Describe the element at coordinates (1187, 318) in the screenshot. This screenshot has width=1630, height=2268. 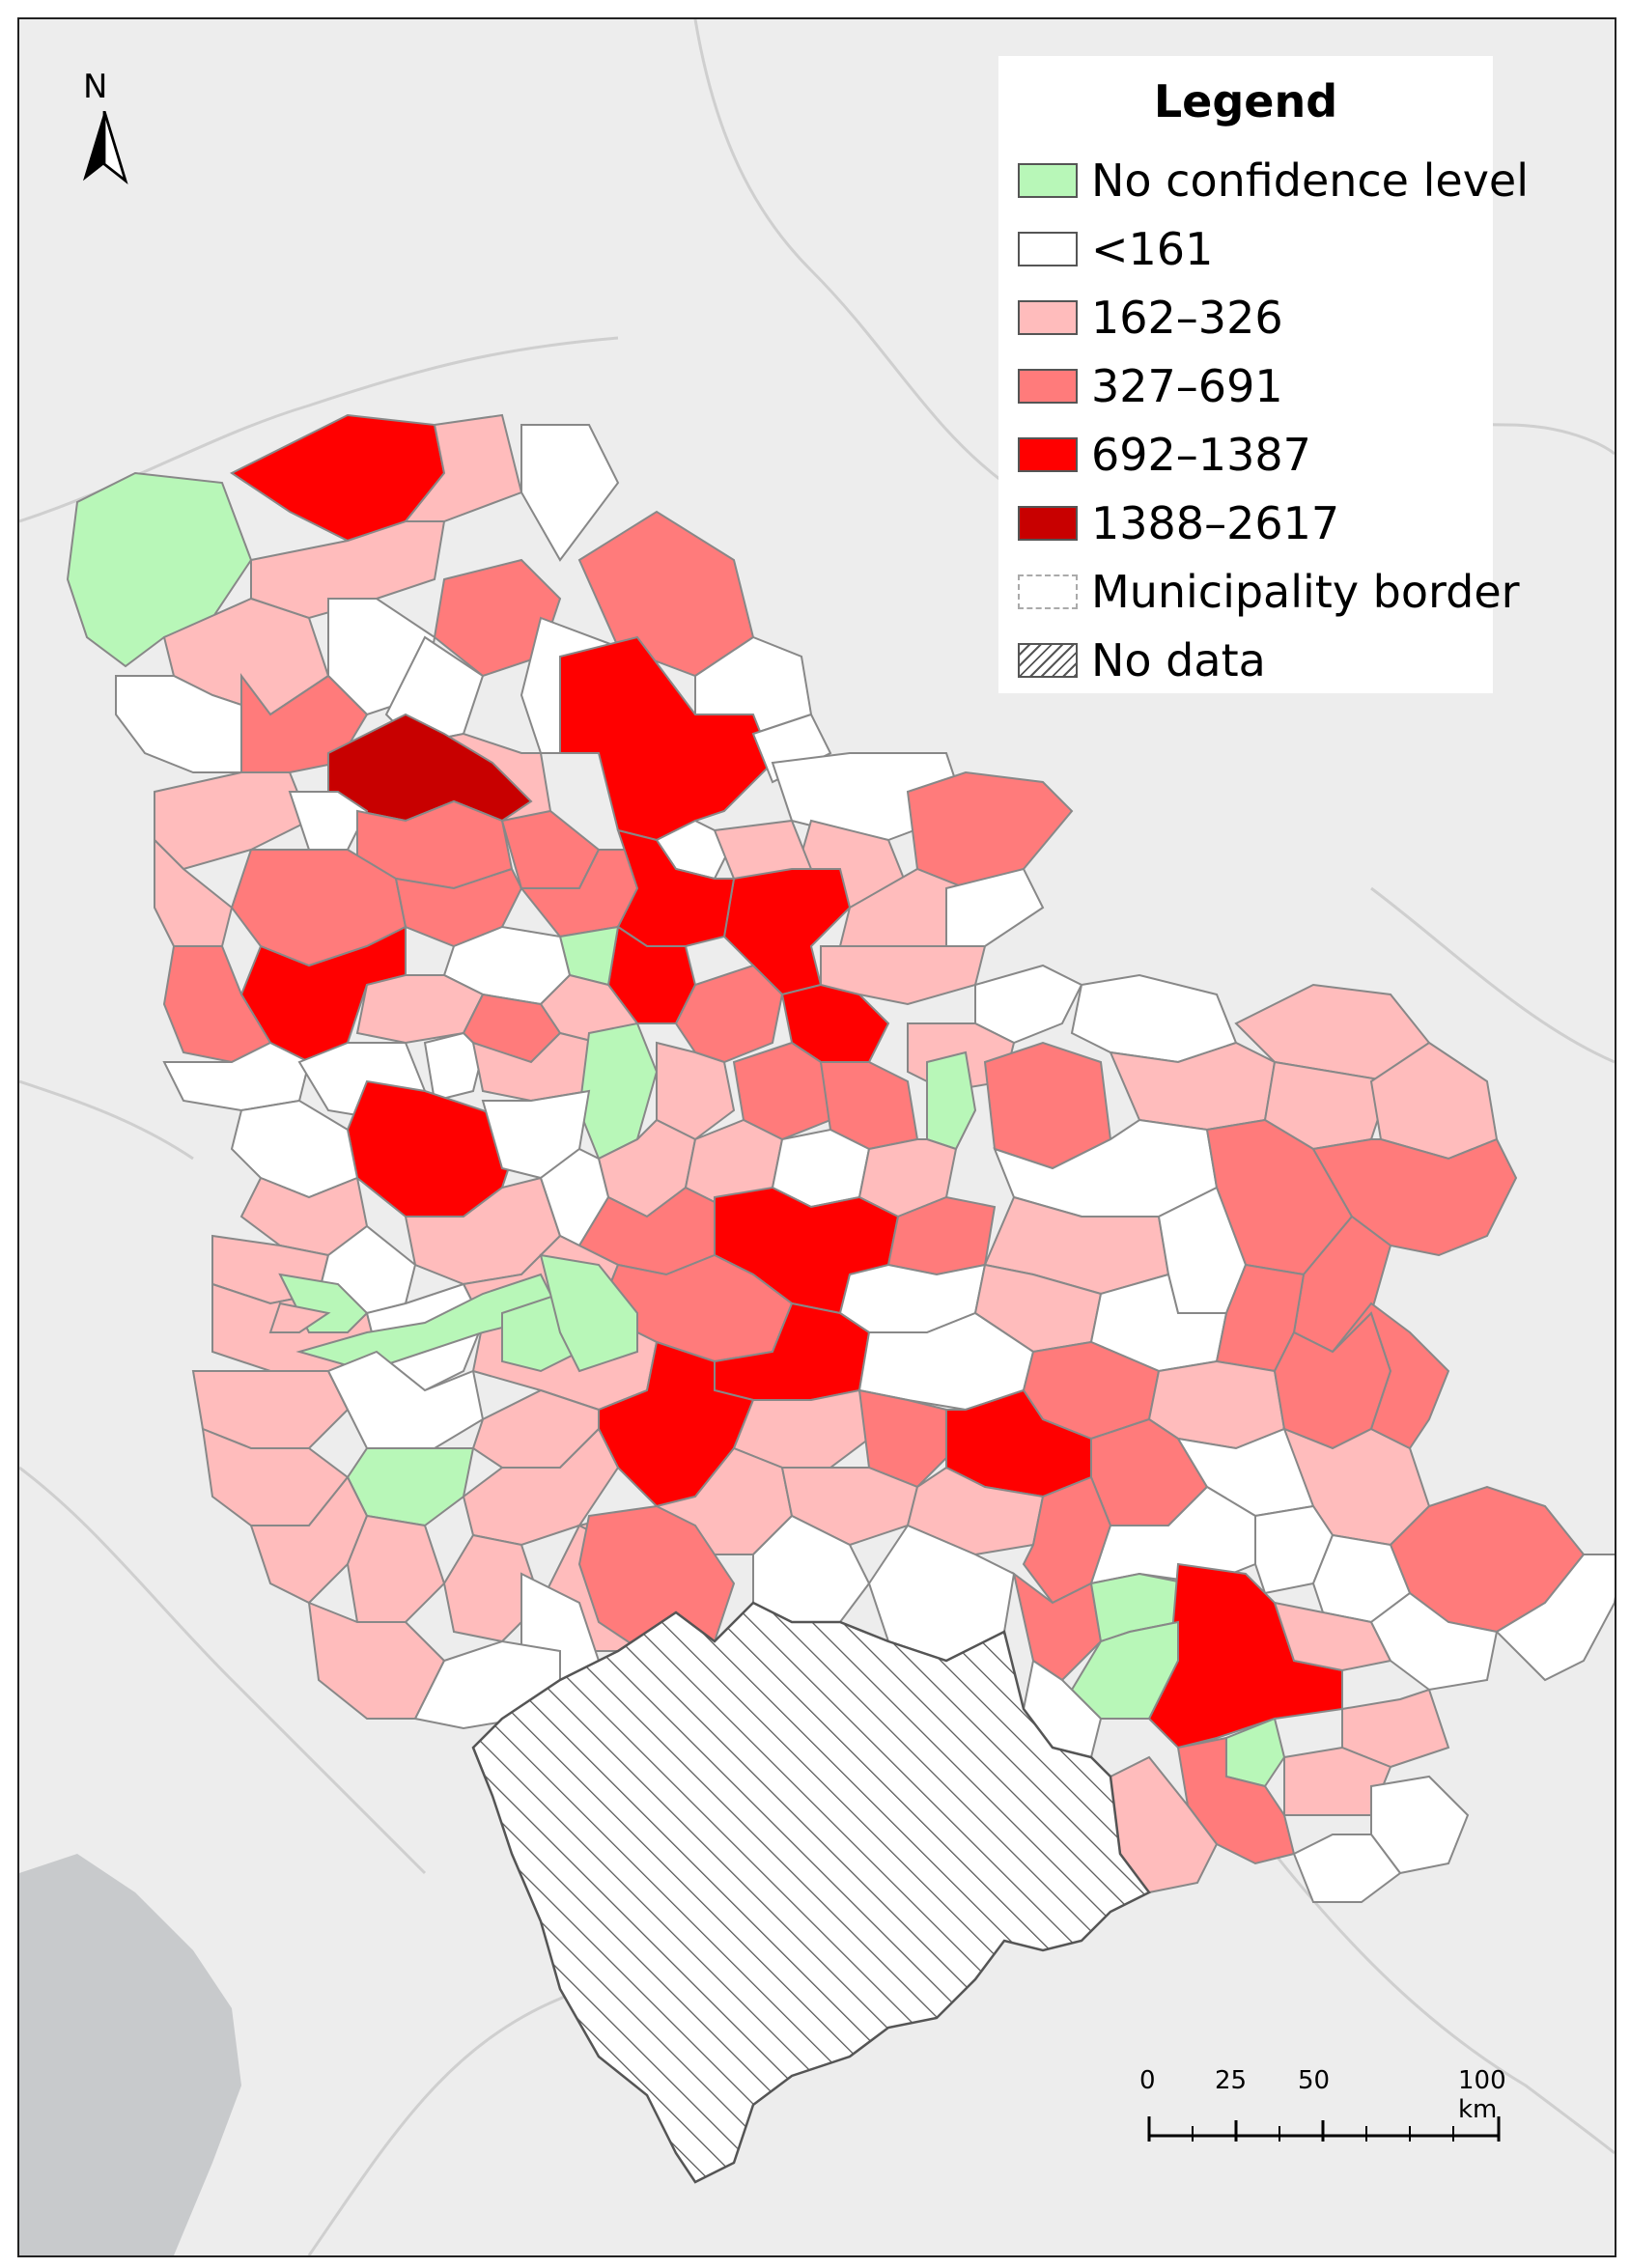
I see `legend-label: 162–326` at that location.